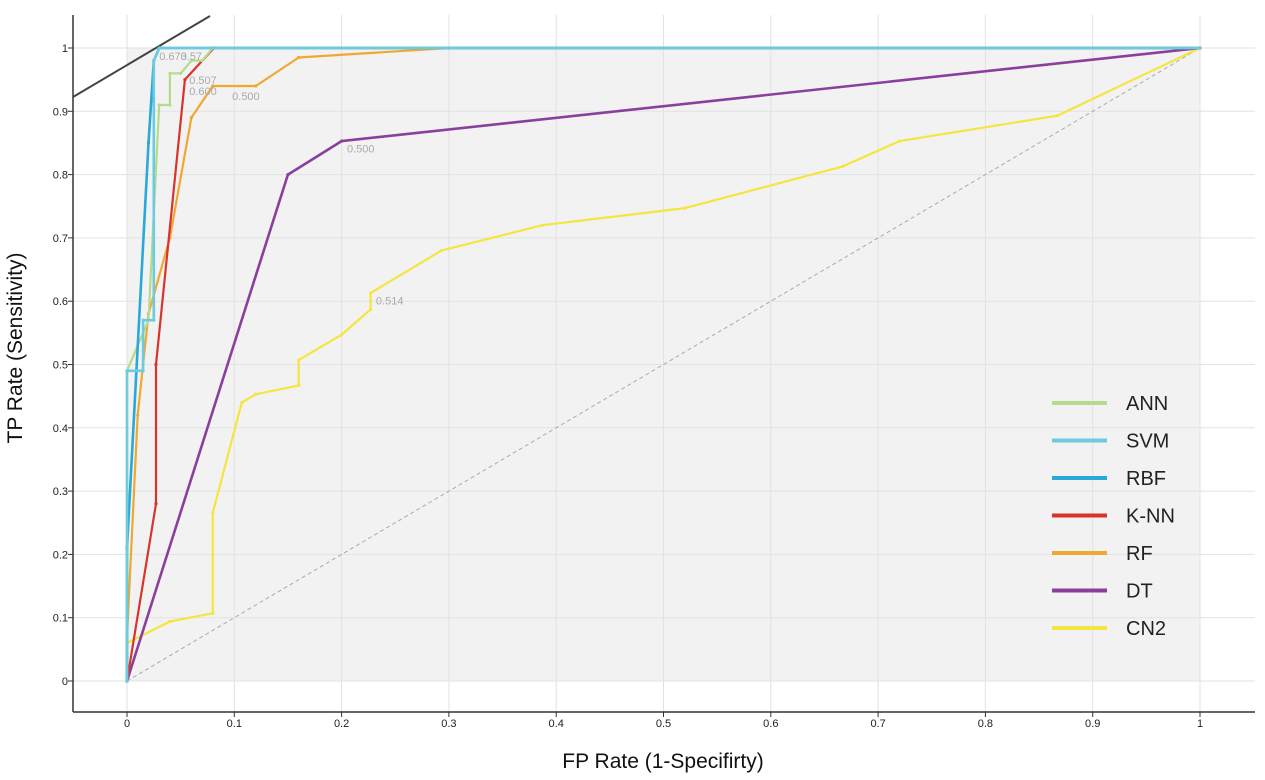 This screenshot has height=780, width=1265. I want to click on y-axis-title: TP Rate (Sensitivity), so click(15, 348).